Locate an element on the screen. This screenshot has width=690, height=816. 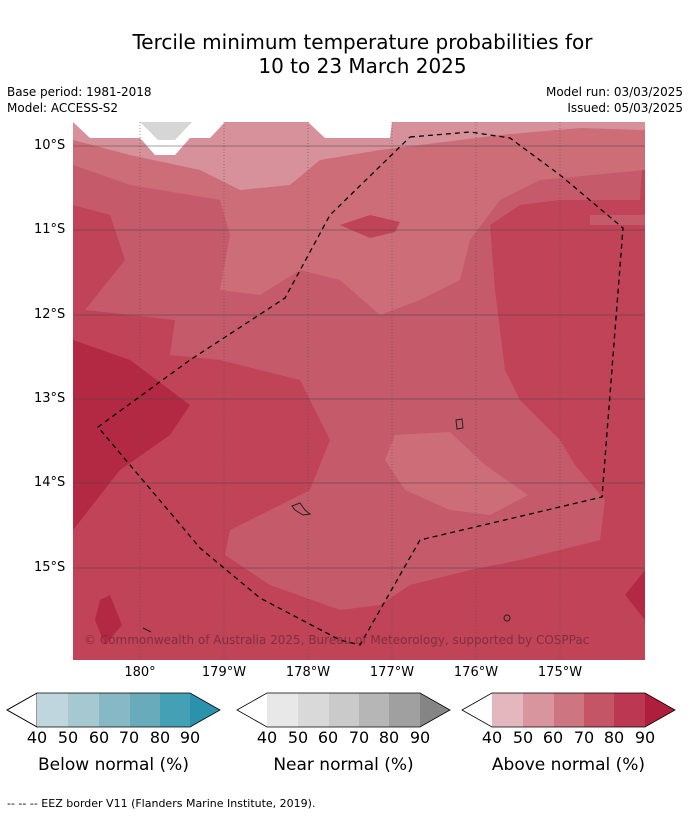
lon-label-177w: 177°W is located at coordinates (392, 672).